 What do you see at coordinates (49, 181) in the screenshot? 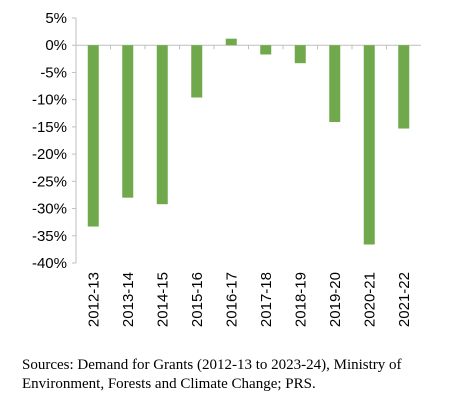
I see `y-tick-label: -25%` at bounding box center [49, 181].